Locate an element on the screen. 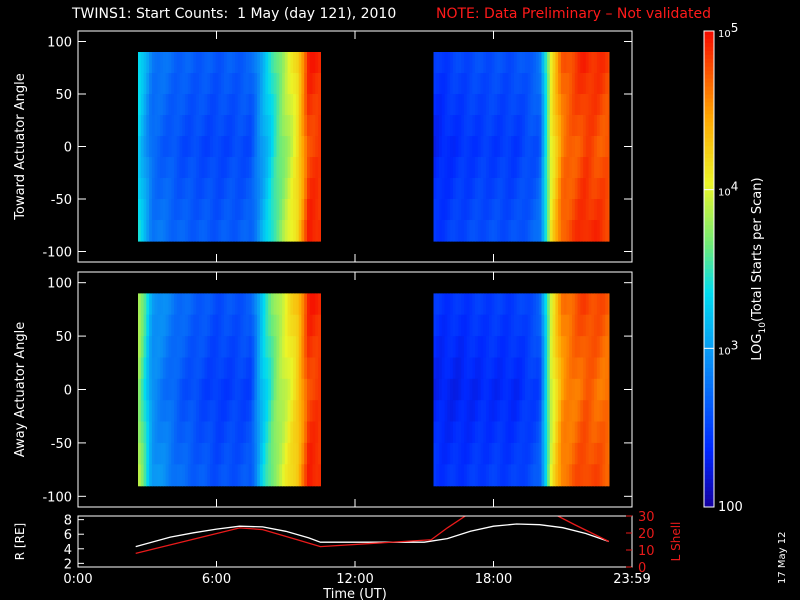  y-tick-label: -100 is located at coordinates (57, 253).